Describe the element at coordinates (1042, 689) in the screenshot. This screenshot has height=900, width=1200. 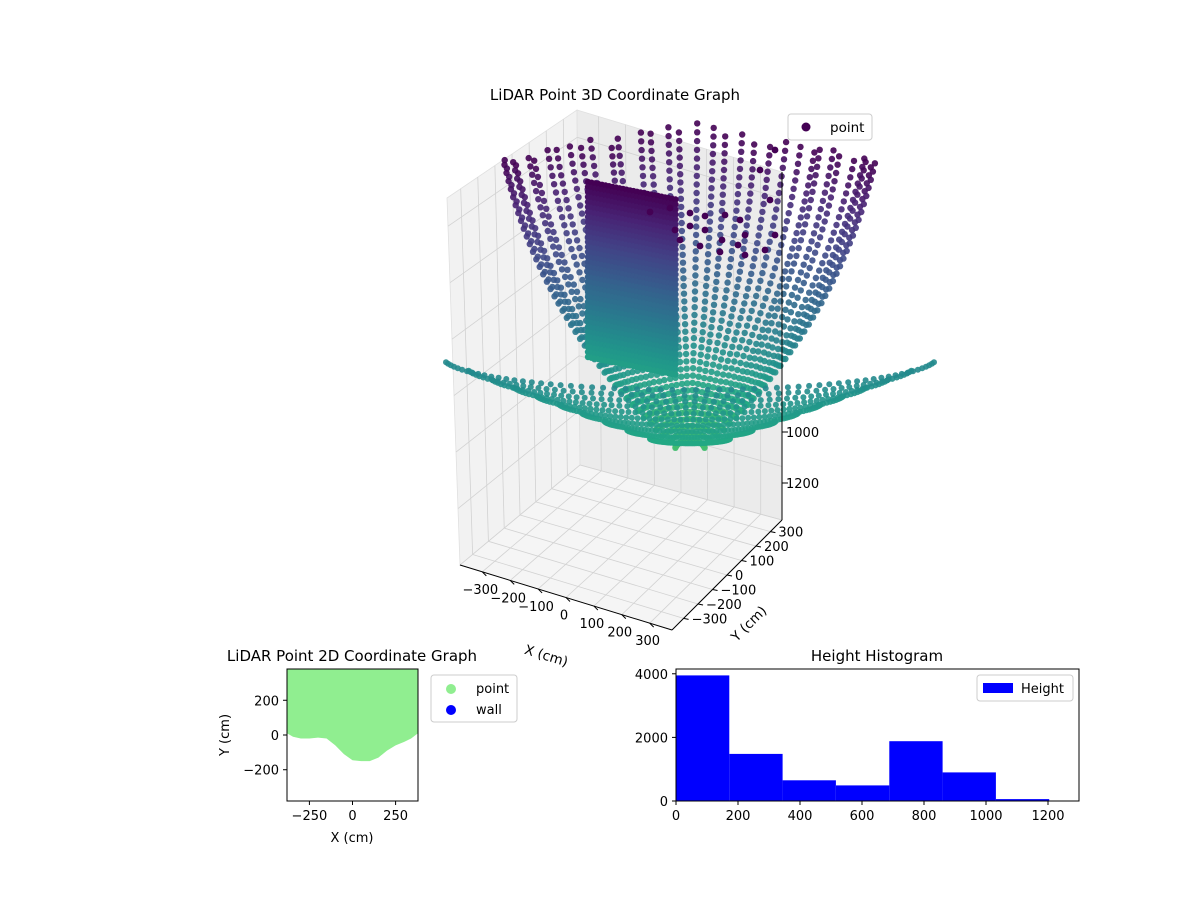
I see `legend-histogram-label: Height` at that location.